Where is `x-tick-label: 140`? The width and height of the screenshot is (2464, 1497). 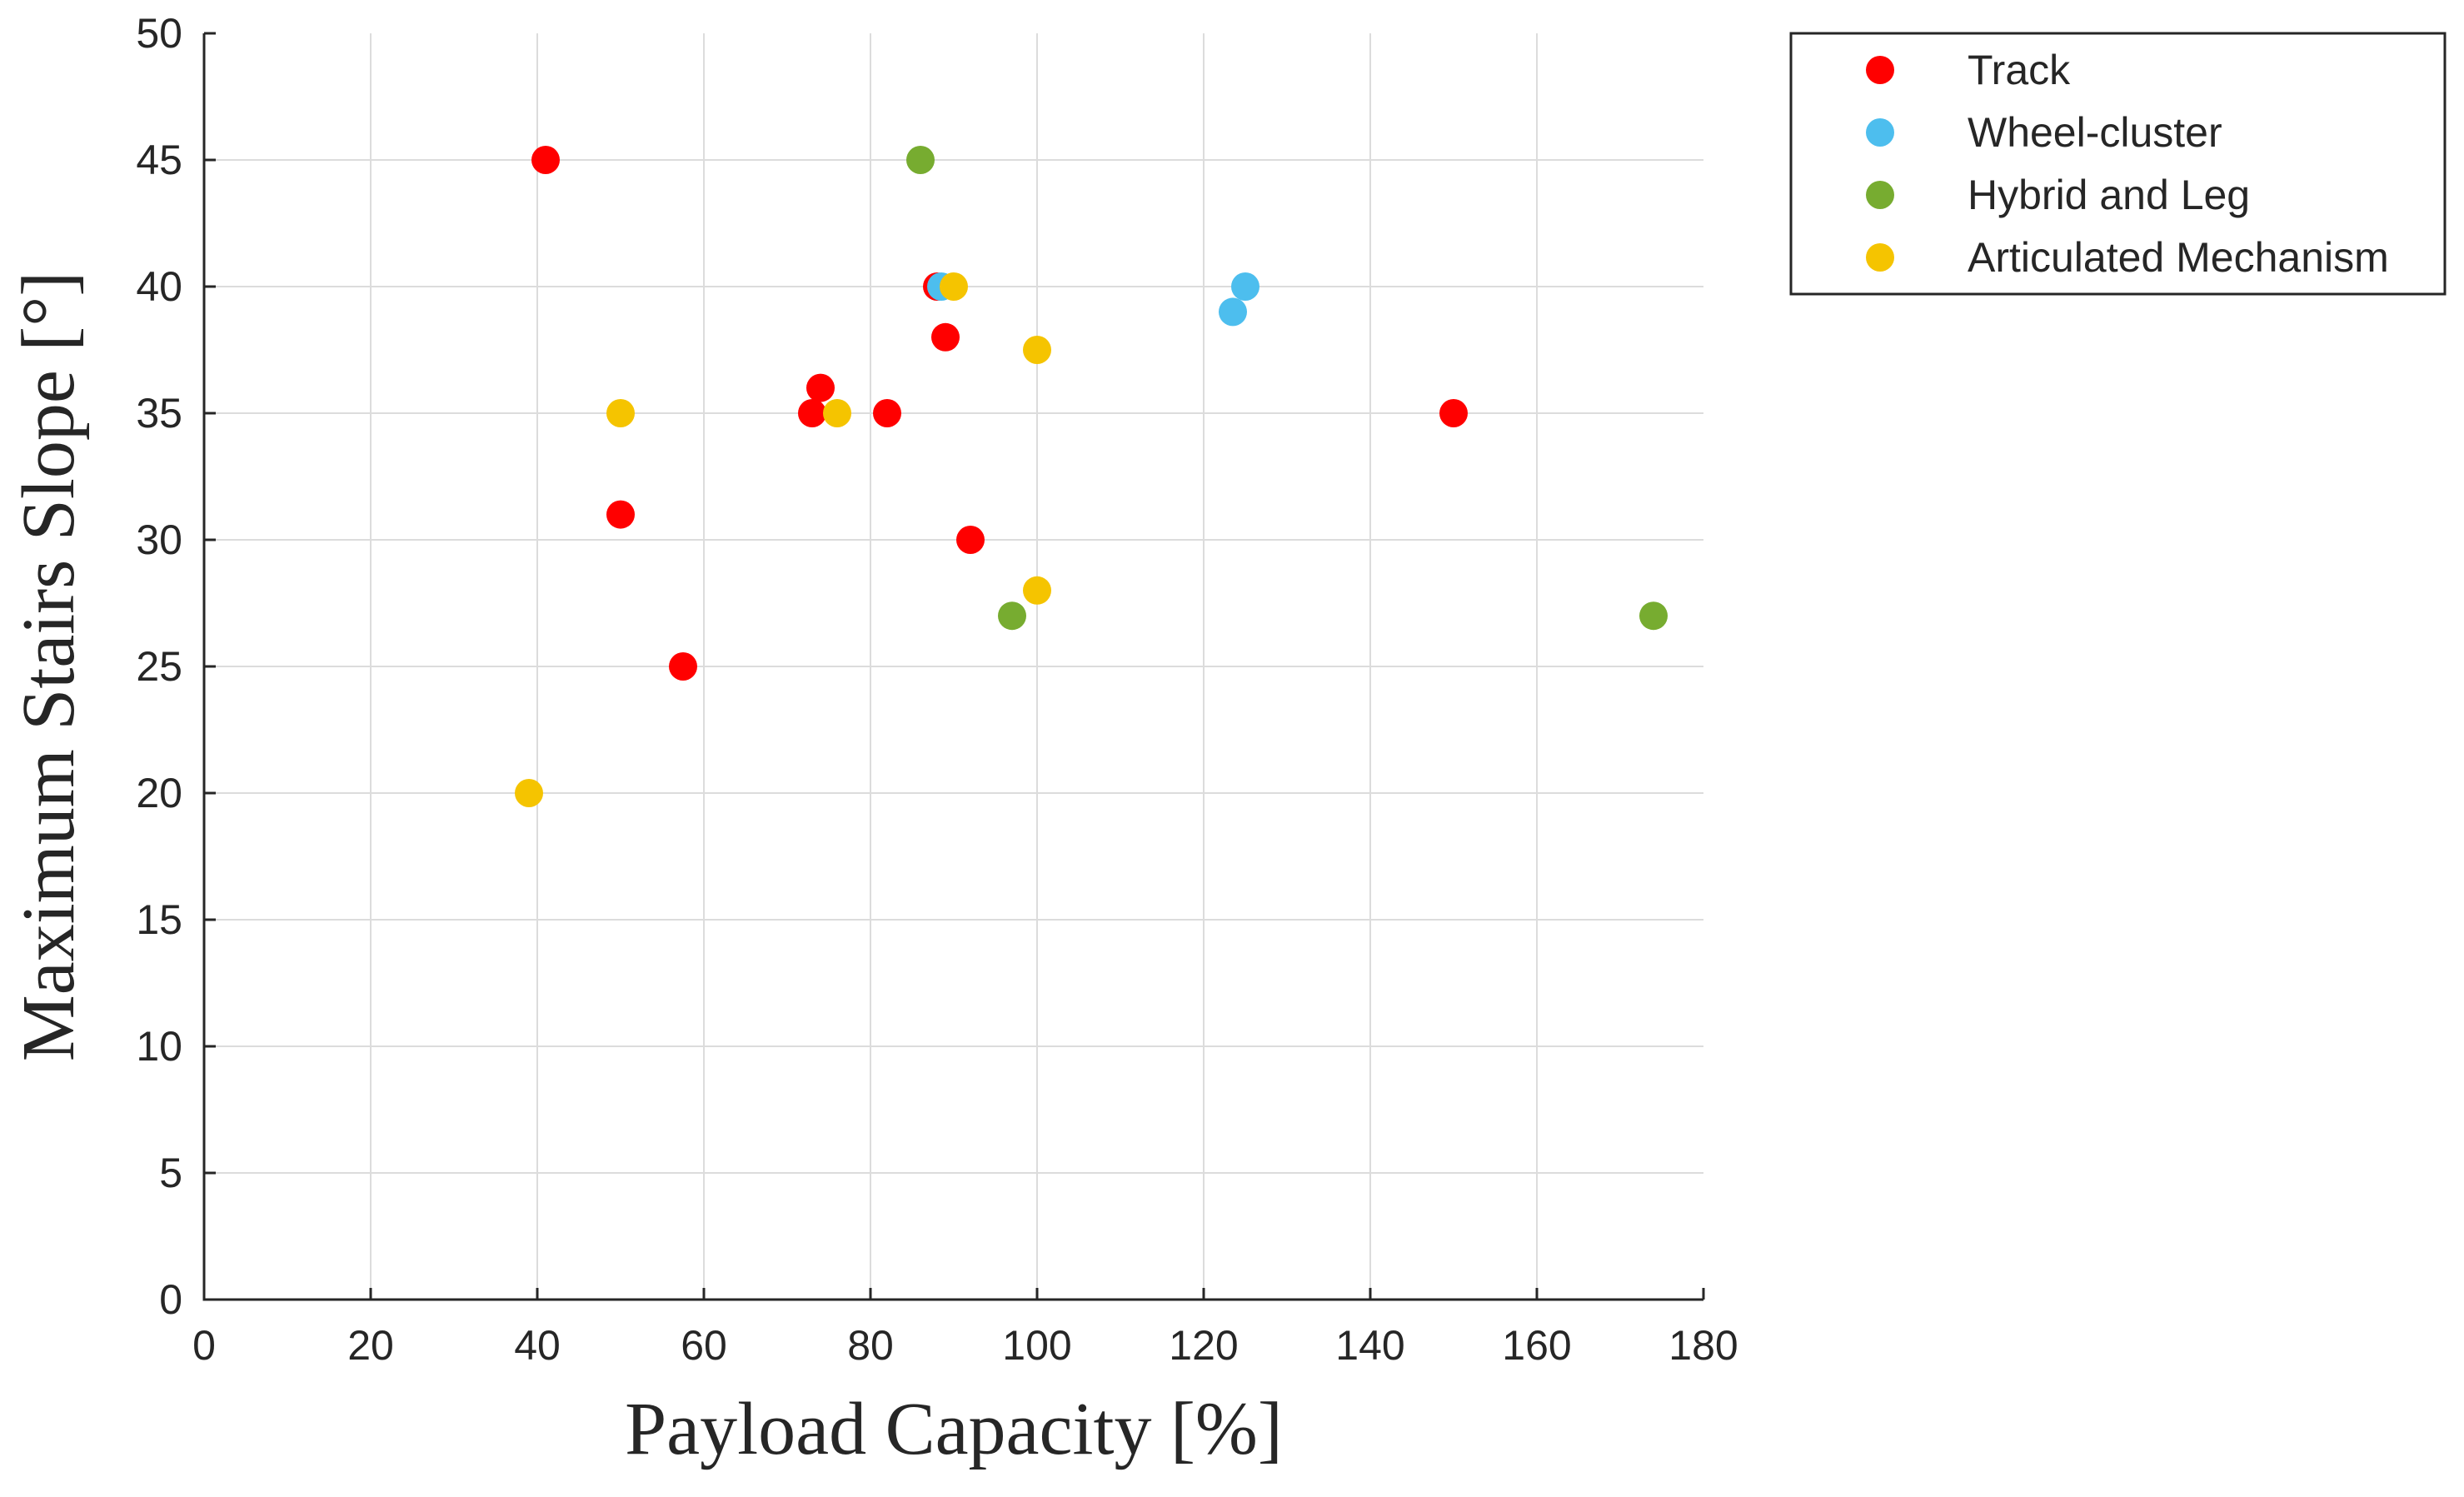 x-tick-label: 140 is located at coordinates (1369, 1345).